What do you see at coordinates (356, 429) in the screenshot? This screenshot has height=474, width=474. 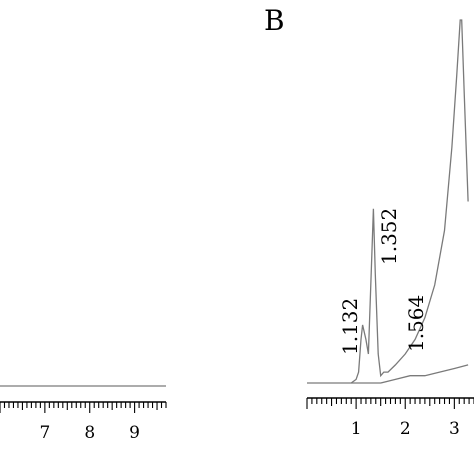 I see `x-tick-label: 1` at bounding box center [356, 429].